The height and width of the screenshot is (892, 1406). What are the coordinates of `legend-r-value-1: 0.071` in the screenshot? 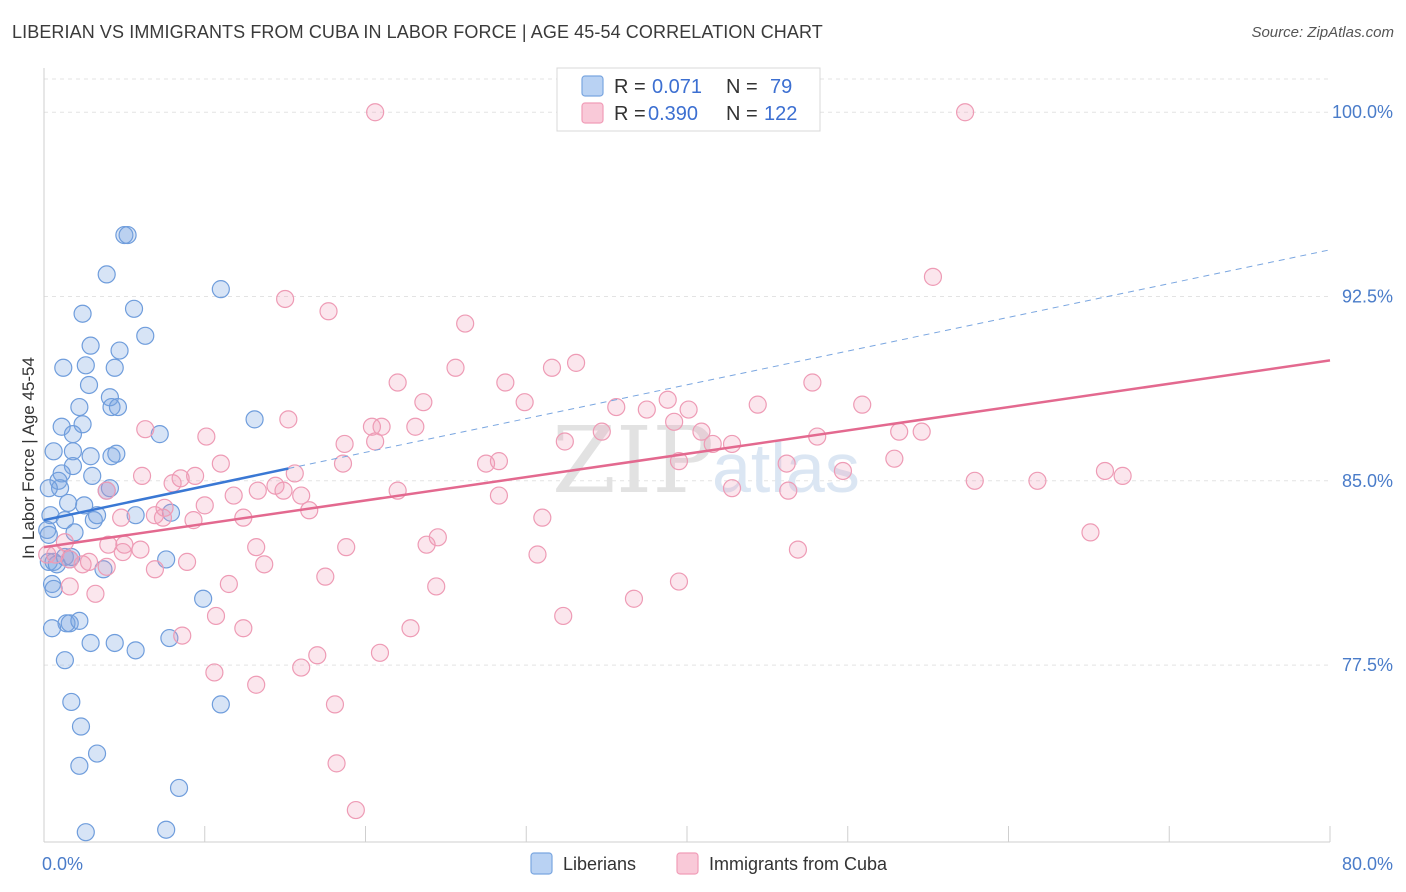 It's located at (677, 87).